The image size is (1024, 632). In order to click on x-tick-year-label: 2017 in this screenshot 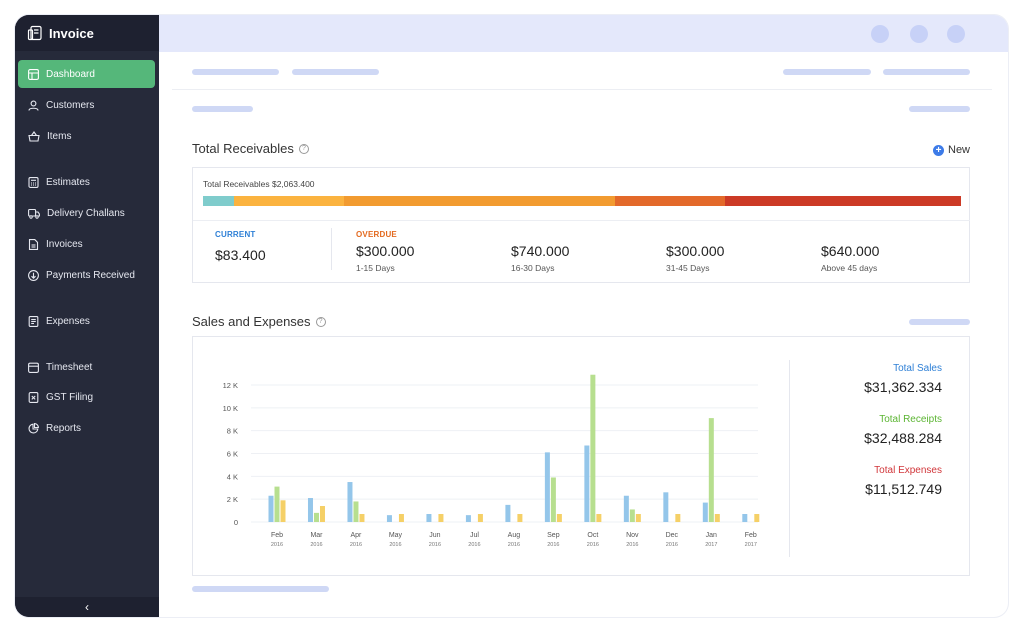, I will do `click(751, 545)`.